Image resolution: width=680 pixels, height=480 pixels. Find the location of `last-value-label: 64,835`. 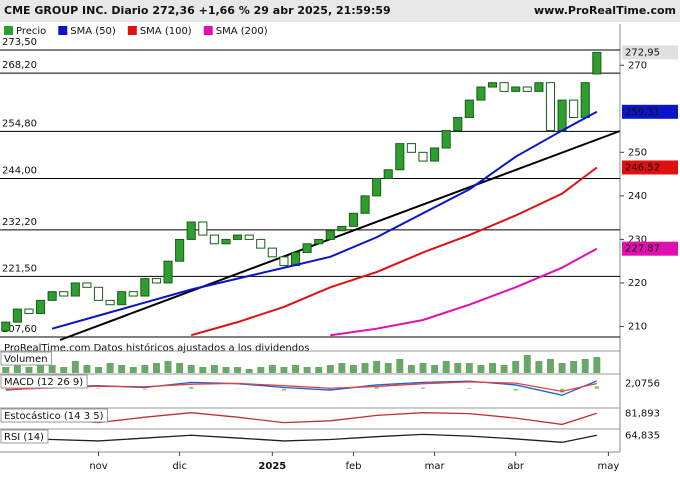

last-value-label: 64,835 is located at coordinates (642, 435).